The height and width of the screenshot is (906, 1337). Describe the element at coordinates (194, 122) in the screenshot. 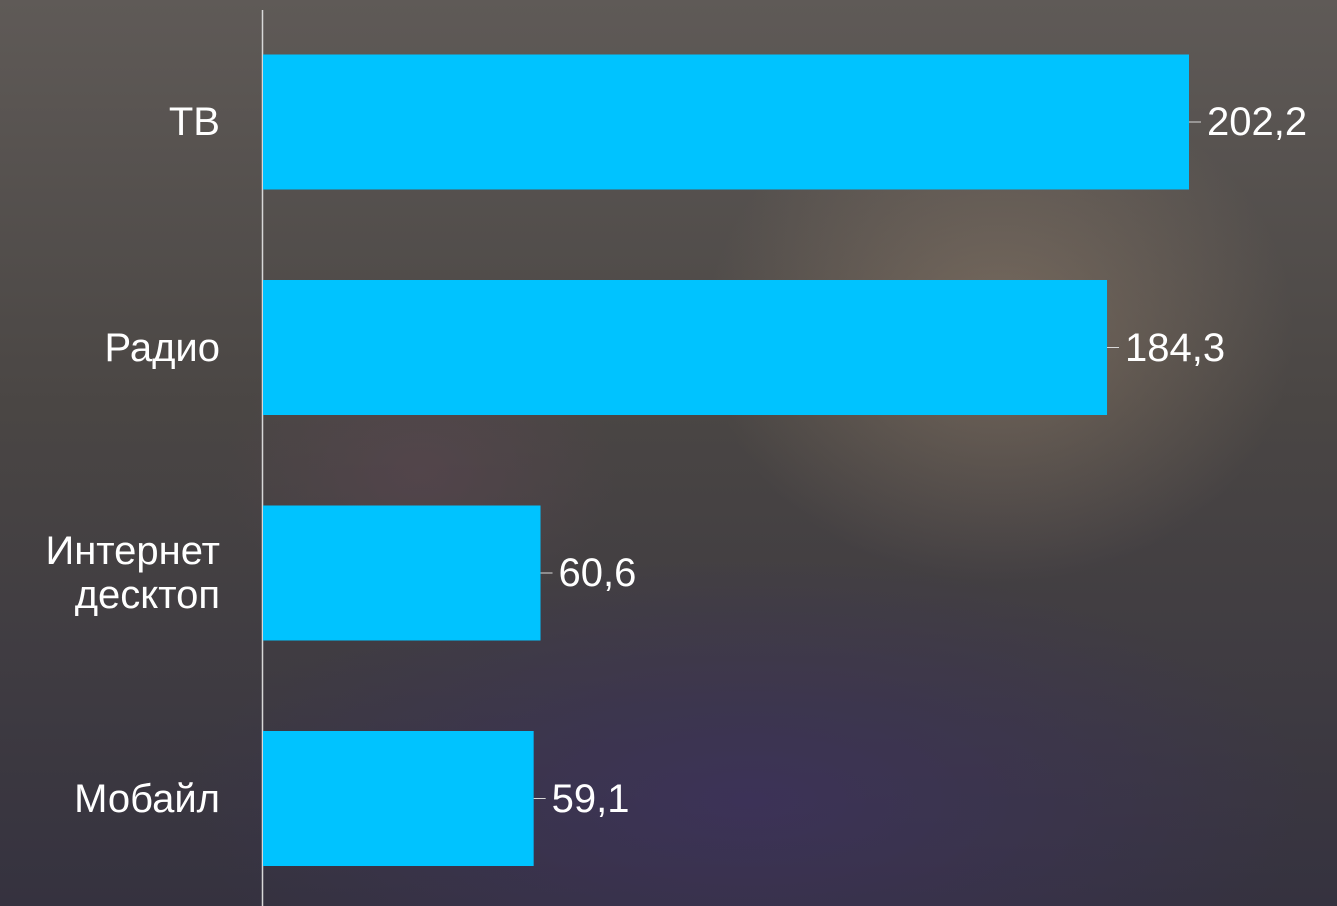

I see `category-label: ТВ` at that location.